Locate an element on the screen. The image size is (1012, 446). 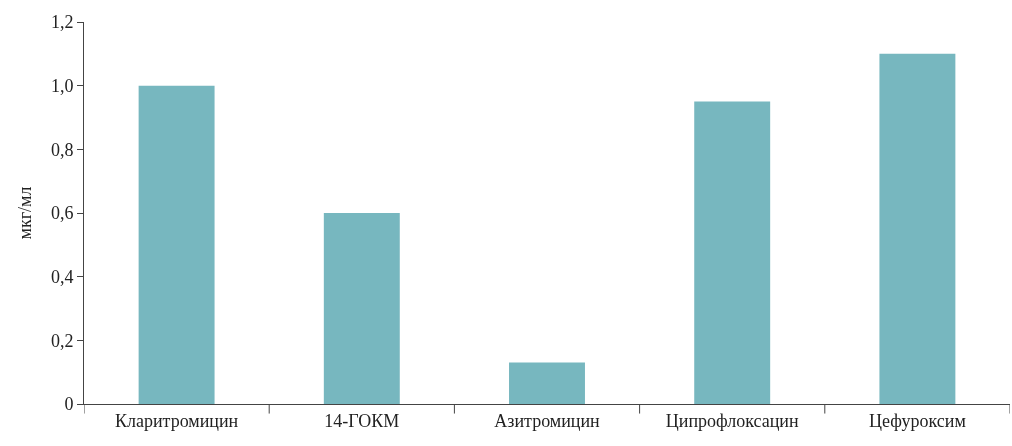
x-tick-label: Ципрофлоксацин is located at coordinates (732, 420).